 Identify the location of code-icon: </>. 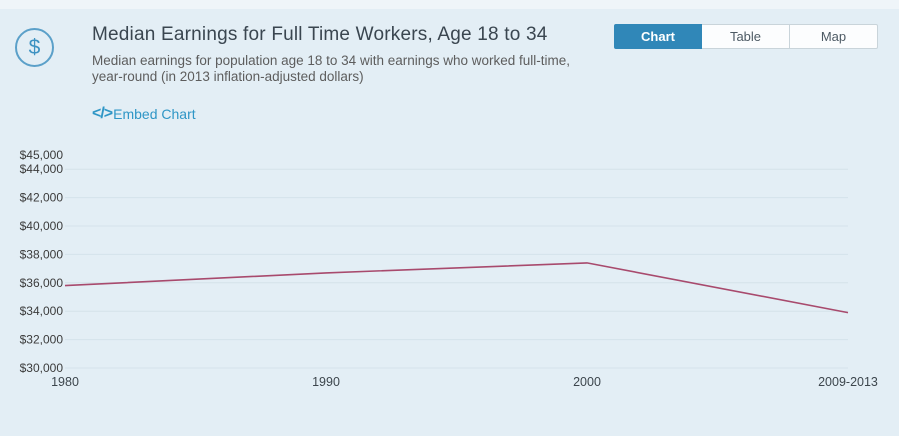
(102, 113).